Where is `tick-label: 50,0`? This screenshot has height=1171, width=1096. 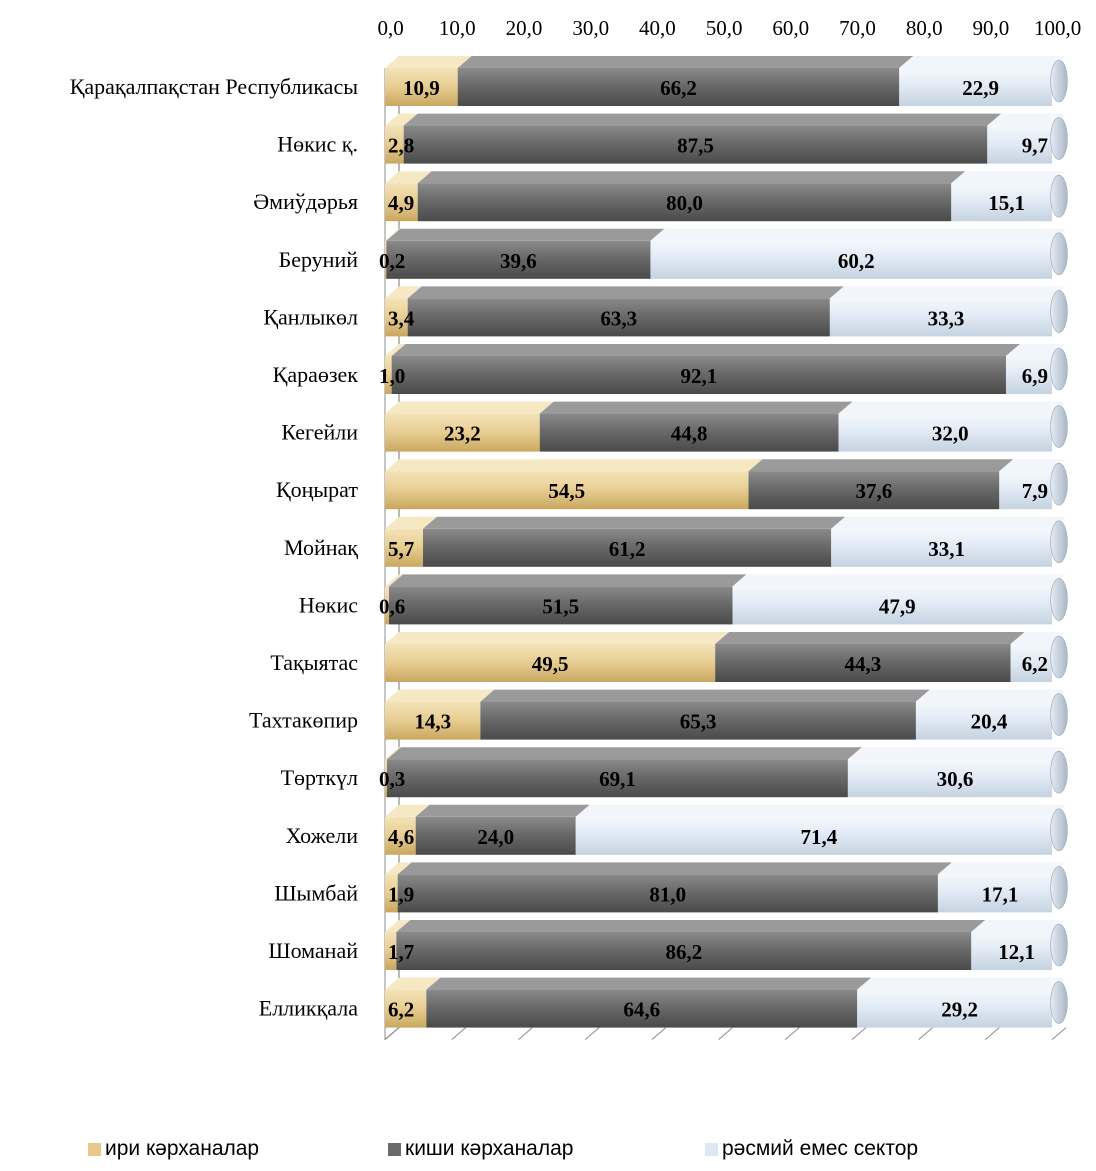
tick-label: 50,0 is located at coordinates (724, 28).